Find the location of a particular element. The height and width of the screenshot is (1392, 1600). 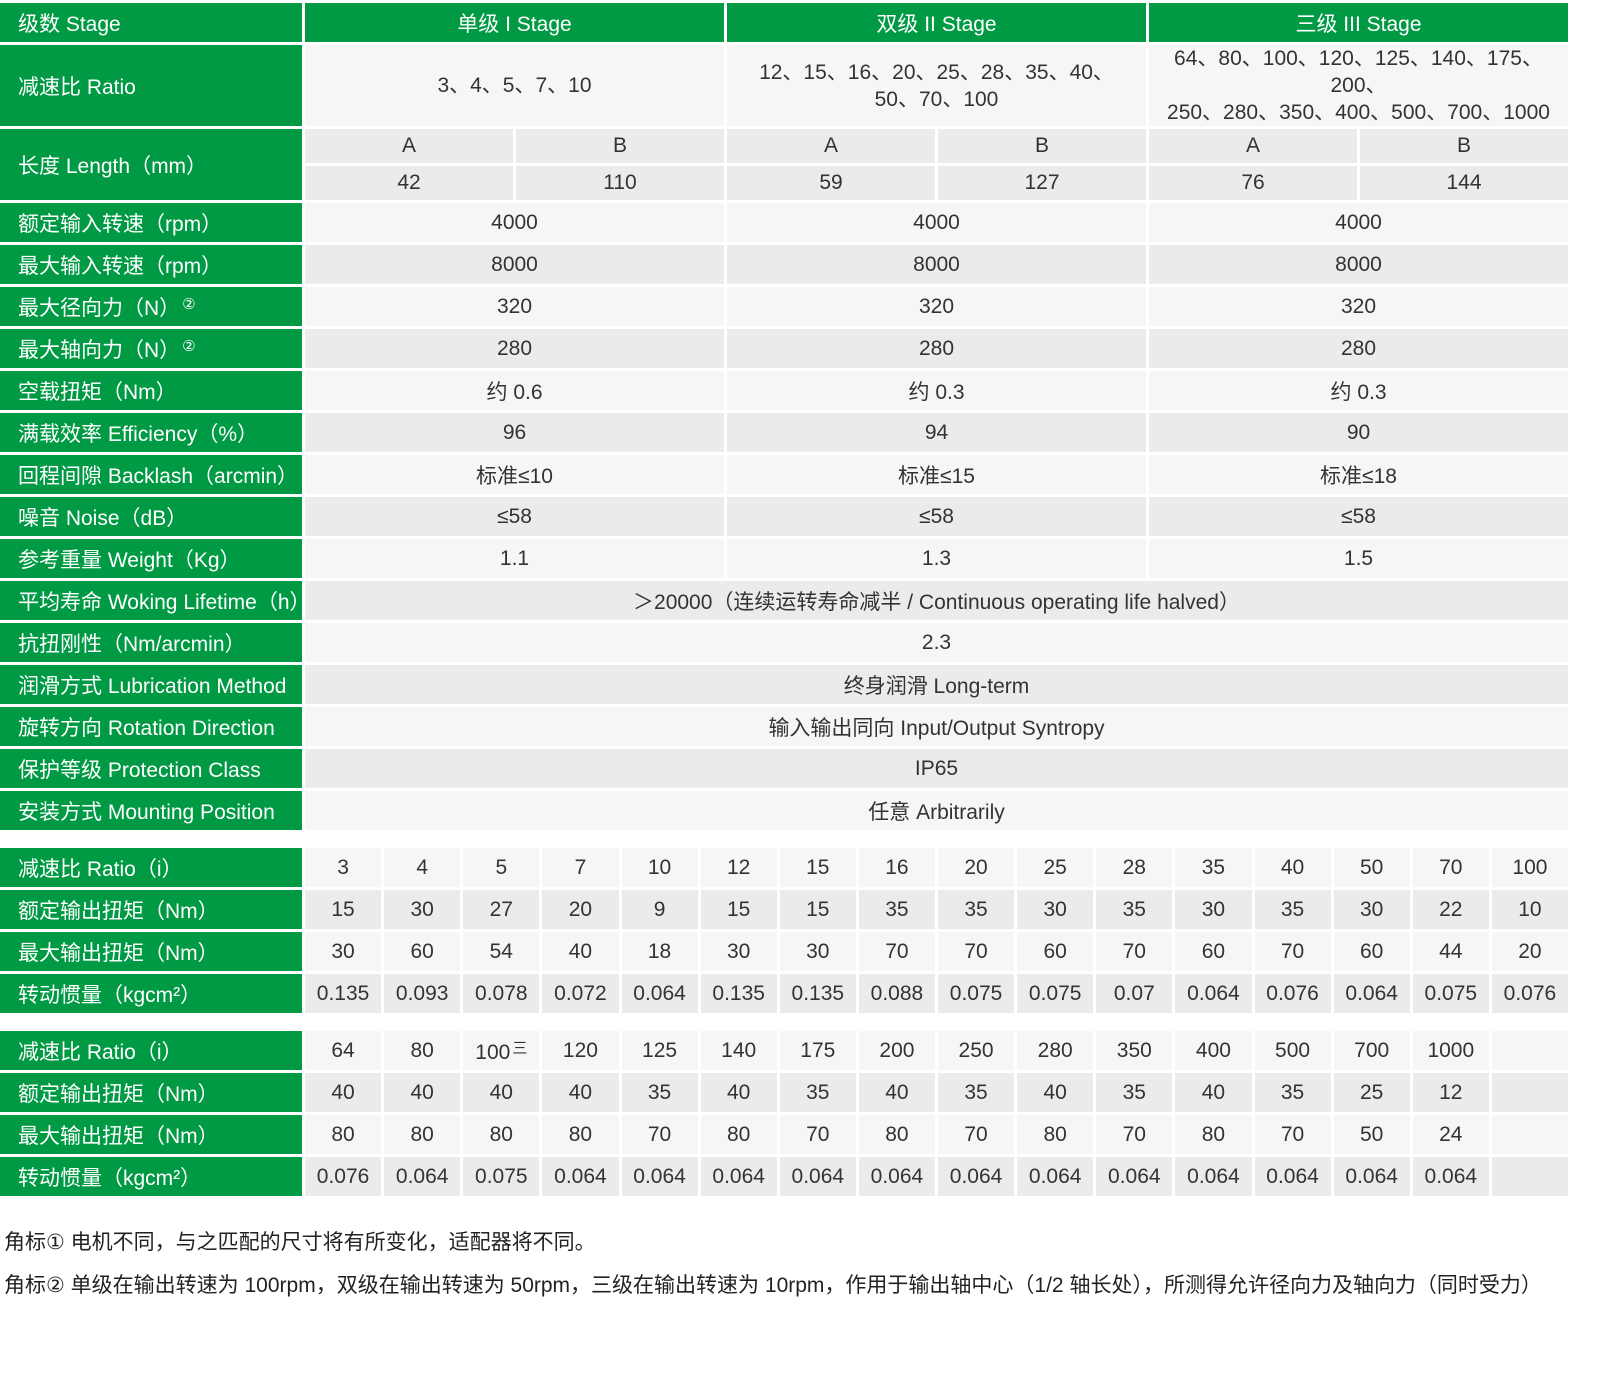

torque-cell: 50 is located at coordinates (1371, 1134).